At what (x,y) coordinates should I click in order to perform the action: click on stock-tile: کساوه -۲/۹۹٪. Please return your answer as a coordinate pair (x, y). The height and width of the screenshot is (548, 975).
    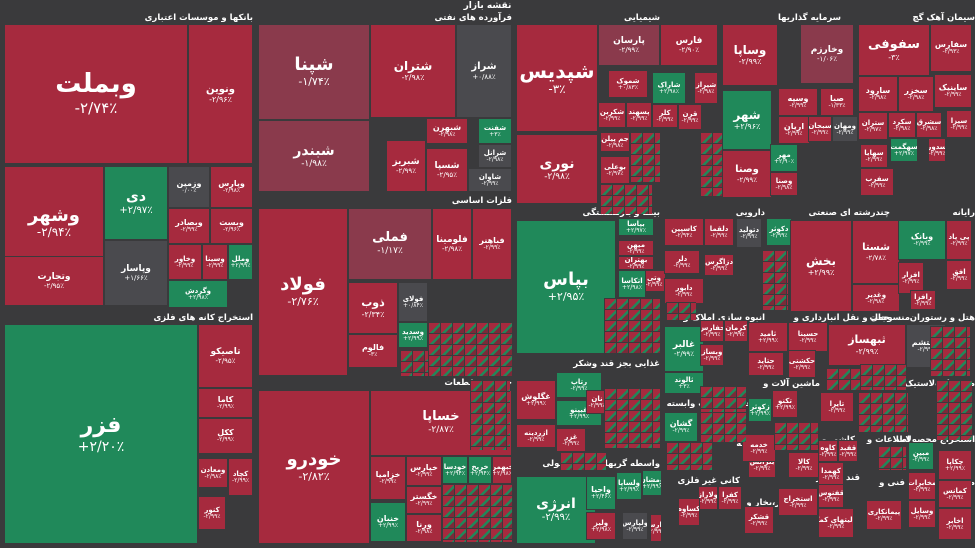
    Looking at the image, I should click on (689, 512).